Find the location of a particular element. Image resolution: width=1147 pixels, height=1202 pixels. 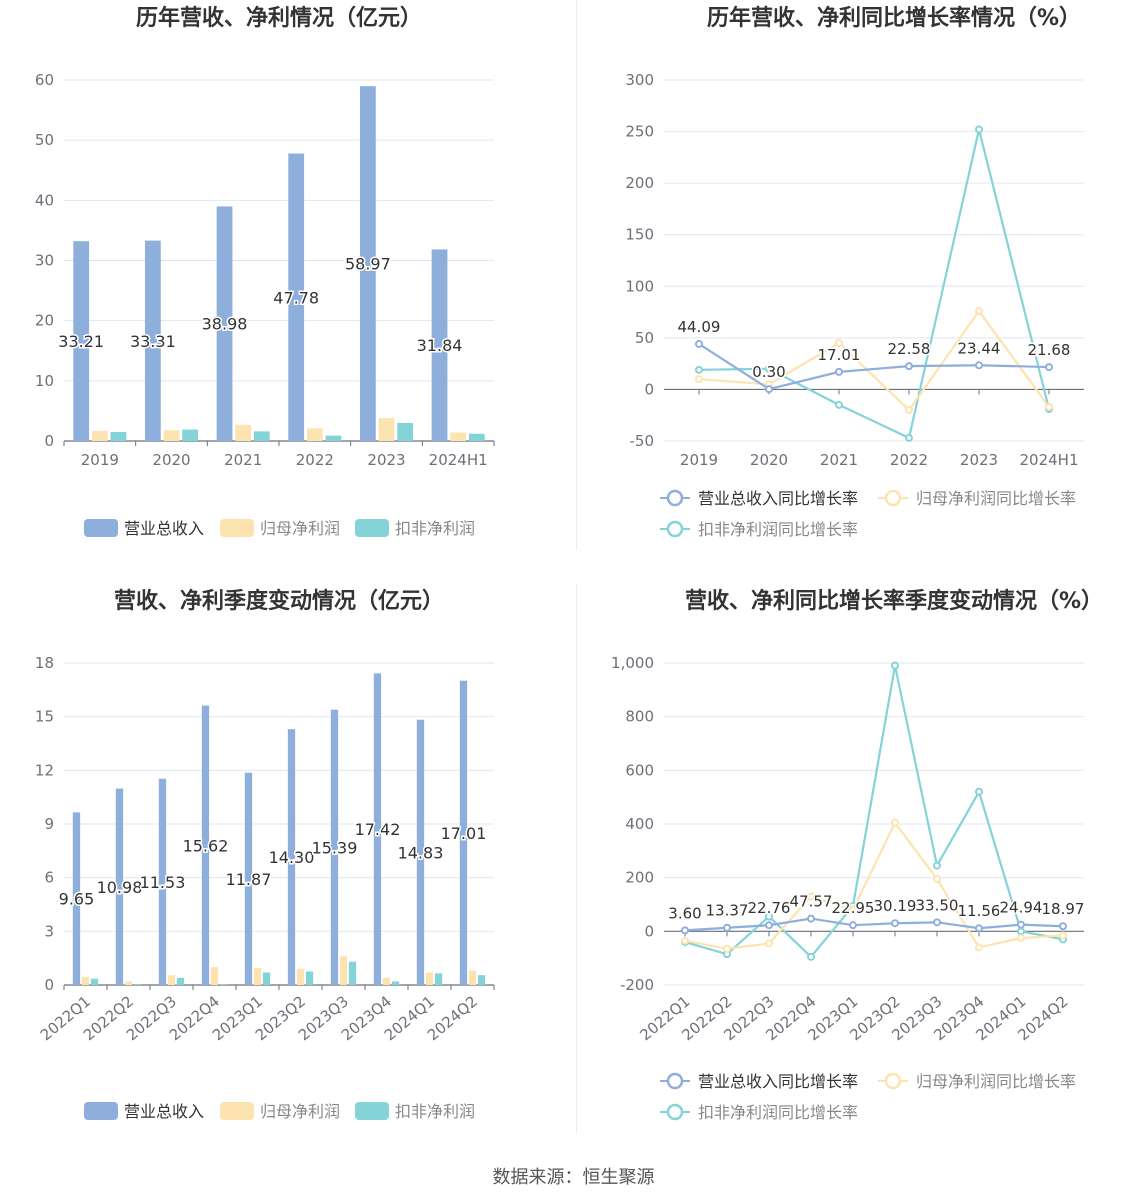

line-data-label: 22.76 is located at coordinates (769, 908).